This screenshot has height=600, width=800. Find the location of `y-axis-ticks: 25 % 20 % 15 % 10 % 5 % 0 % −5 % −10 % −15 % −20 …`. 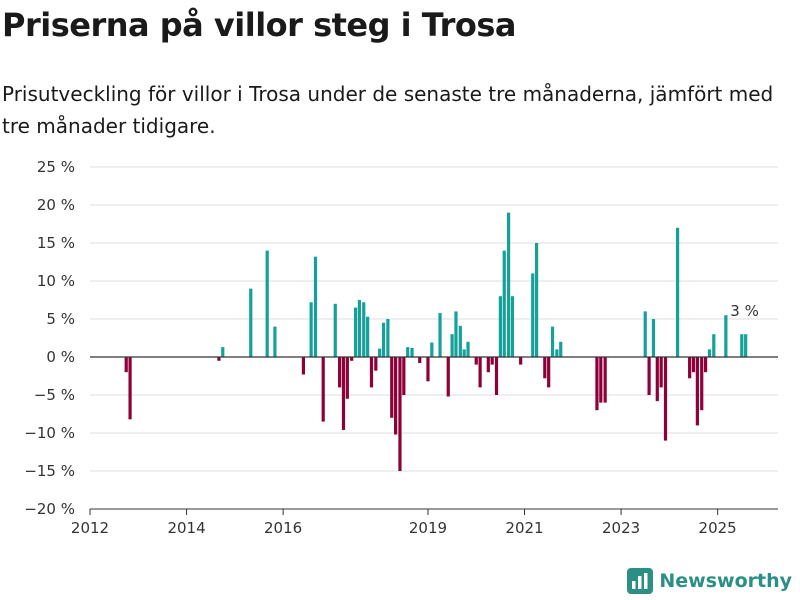

y-axis-ticks: 25 % 20 % 15 % 10 % 5 % 0 % −5 % −10 % −15 % −20 … is located at coordinates (49, 338).